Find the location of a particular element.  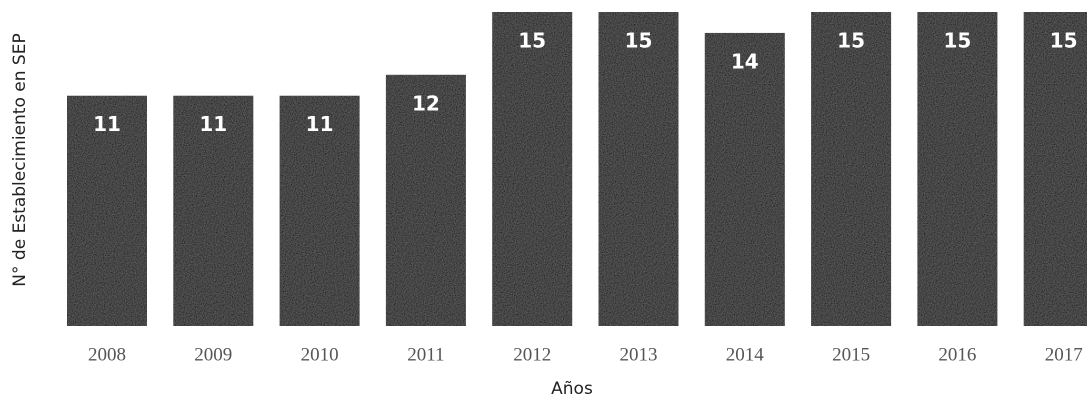

x-tick-label: 2012 is located at coordinates (532, 354).